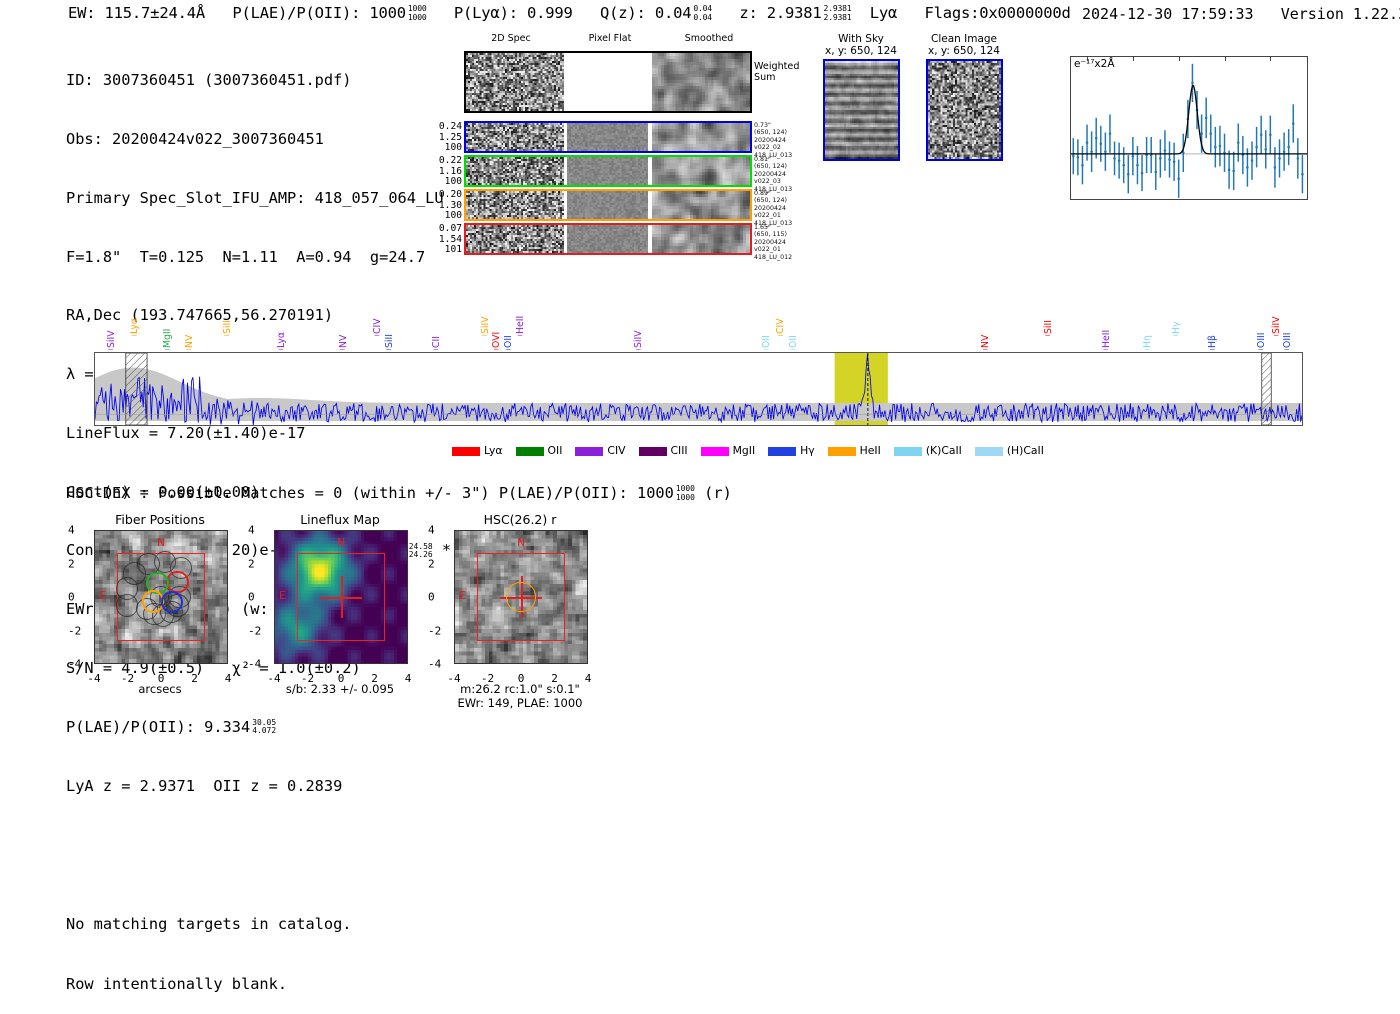 The image size is (1400, 1014). I want to click on legend-label: CIII, so click(679, 450).